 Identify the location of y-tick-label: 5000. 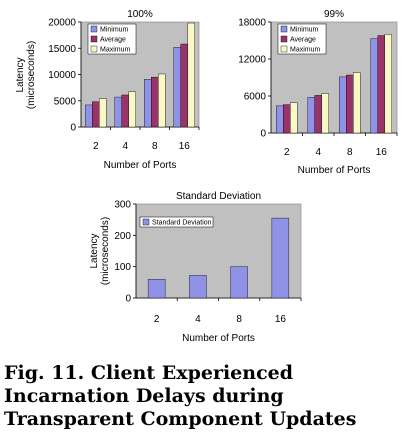
(65, 101).